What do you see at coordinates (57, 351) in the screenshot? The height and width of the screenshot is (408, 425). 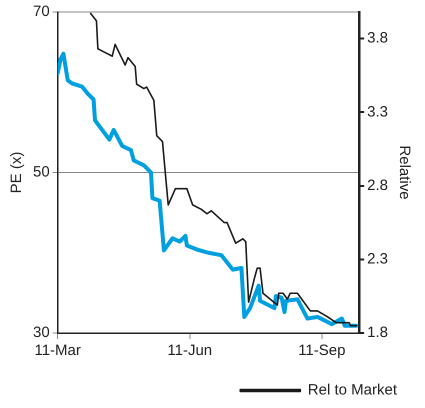 I see `x-tick-label: 11-Mar` at bounding box center [57, 351].